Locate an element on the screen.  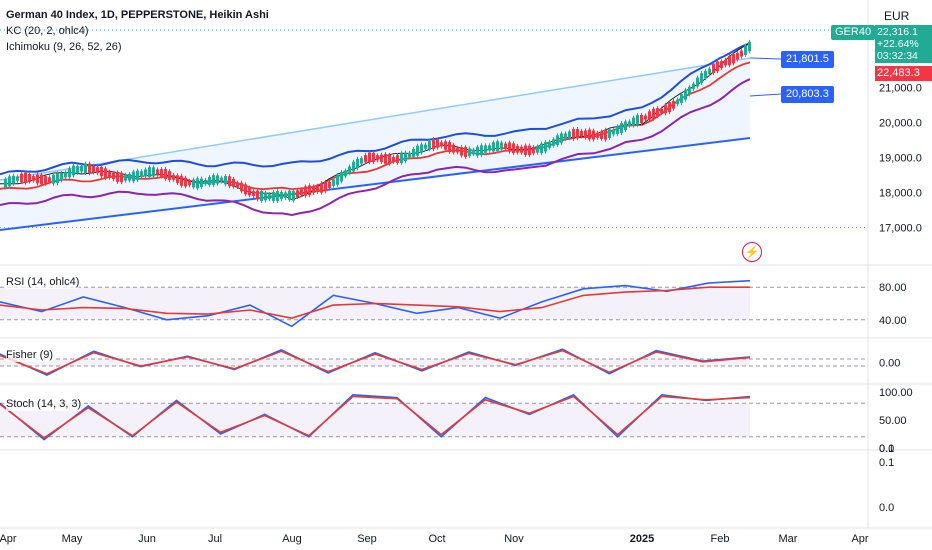
price-axis-tick: 20,000.0 is located at coordinates (900, 124).